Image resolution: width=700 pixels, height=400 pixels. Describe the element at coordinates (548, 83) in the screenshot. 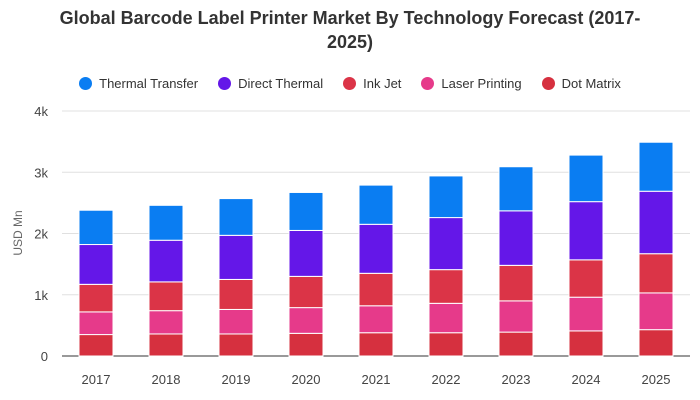

I see `legend-swatch-dot-matrix` at that location.